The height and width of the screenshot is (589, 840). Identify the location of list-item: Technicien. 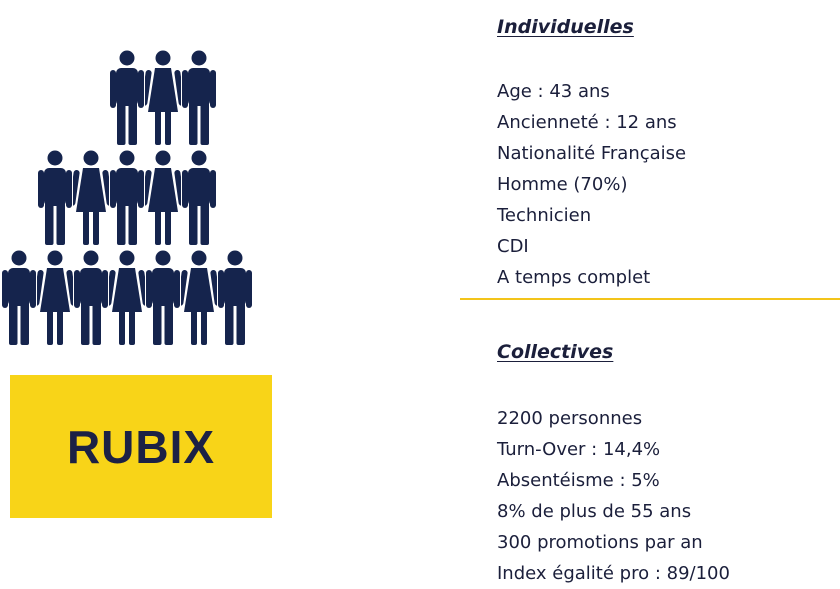
(544, 215).